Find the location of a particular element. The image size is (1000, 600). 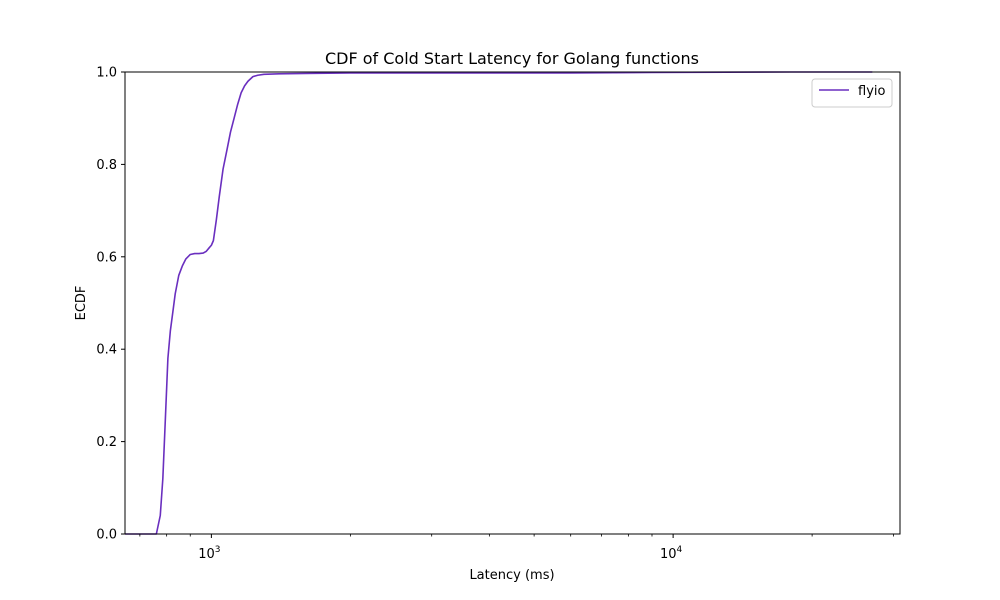

x-tick-label: 10³ is located at coordinates (209, 553).